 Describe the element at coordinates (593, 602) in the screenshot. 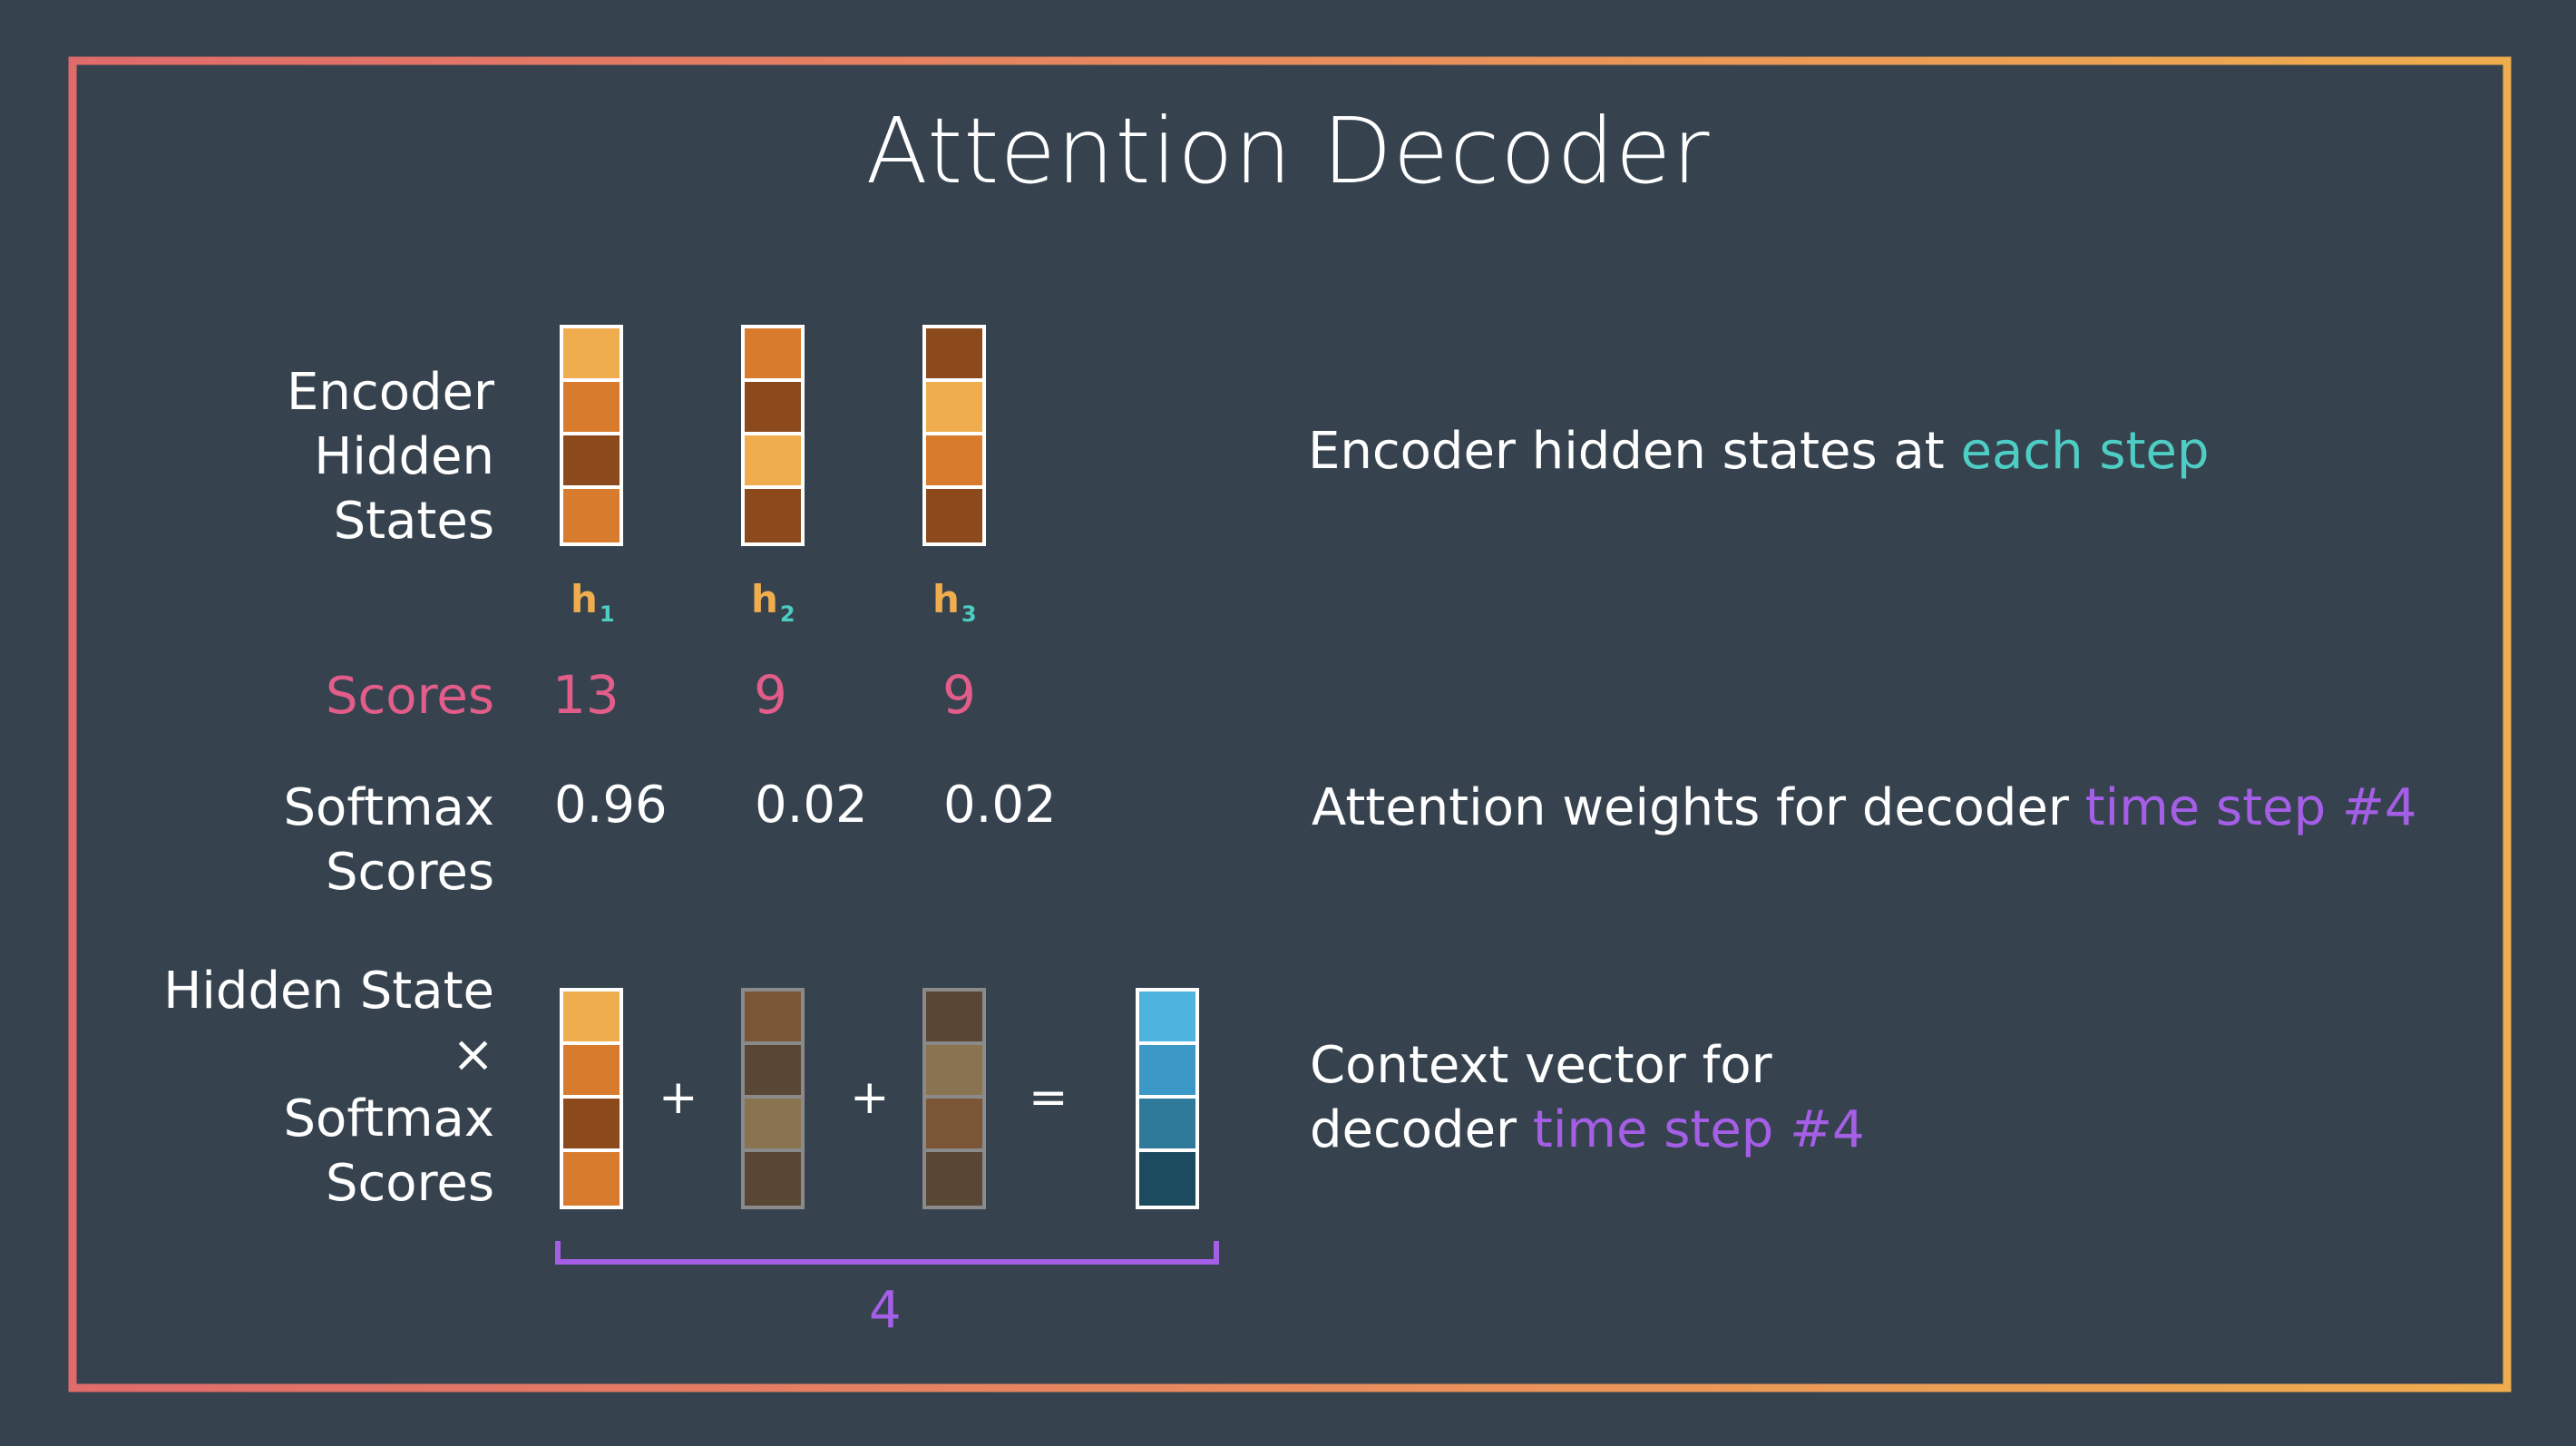

I see `h1-label: h1` at that location.